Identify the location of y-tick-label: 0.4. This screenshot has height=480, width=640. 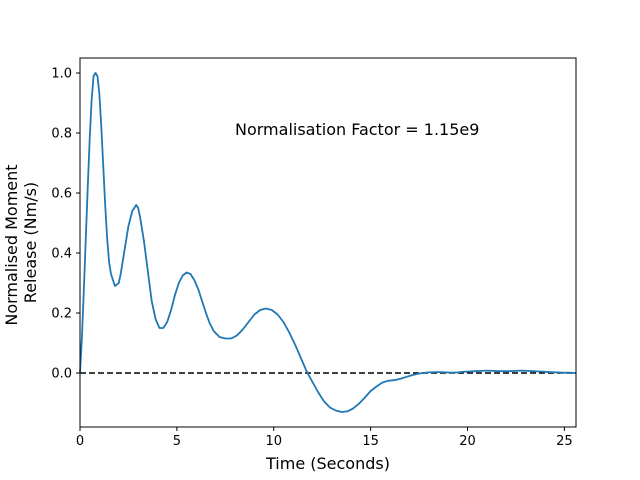
(61, 254).